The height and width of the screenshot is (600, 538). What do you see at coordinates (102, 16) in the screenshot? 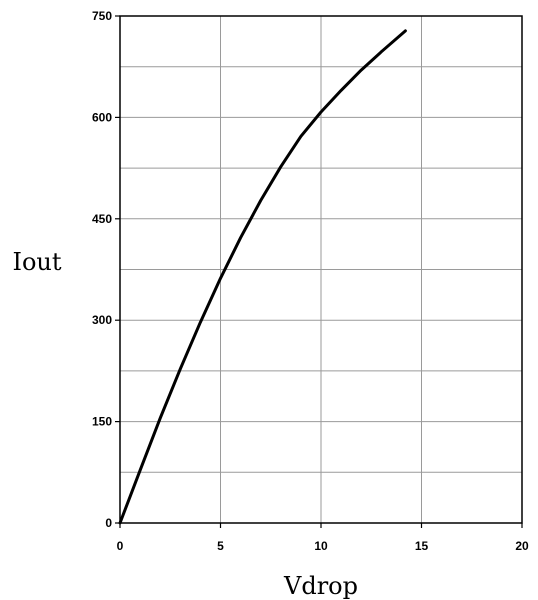
I see `y-tick-label: 750` at bounding box center [102, 16].